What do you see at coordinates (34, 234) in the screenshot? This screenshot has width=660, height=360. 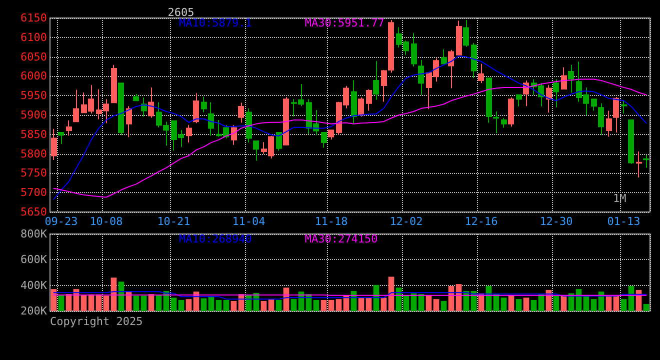 I see `y-tick-label: 800K` at bounding box center [34, 234].